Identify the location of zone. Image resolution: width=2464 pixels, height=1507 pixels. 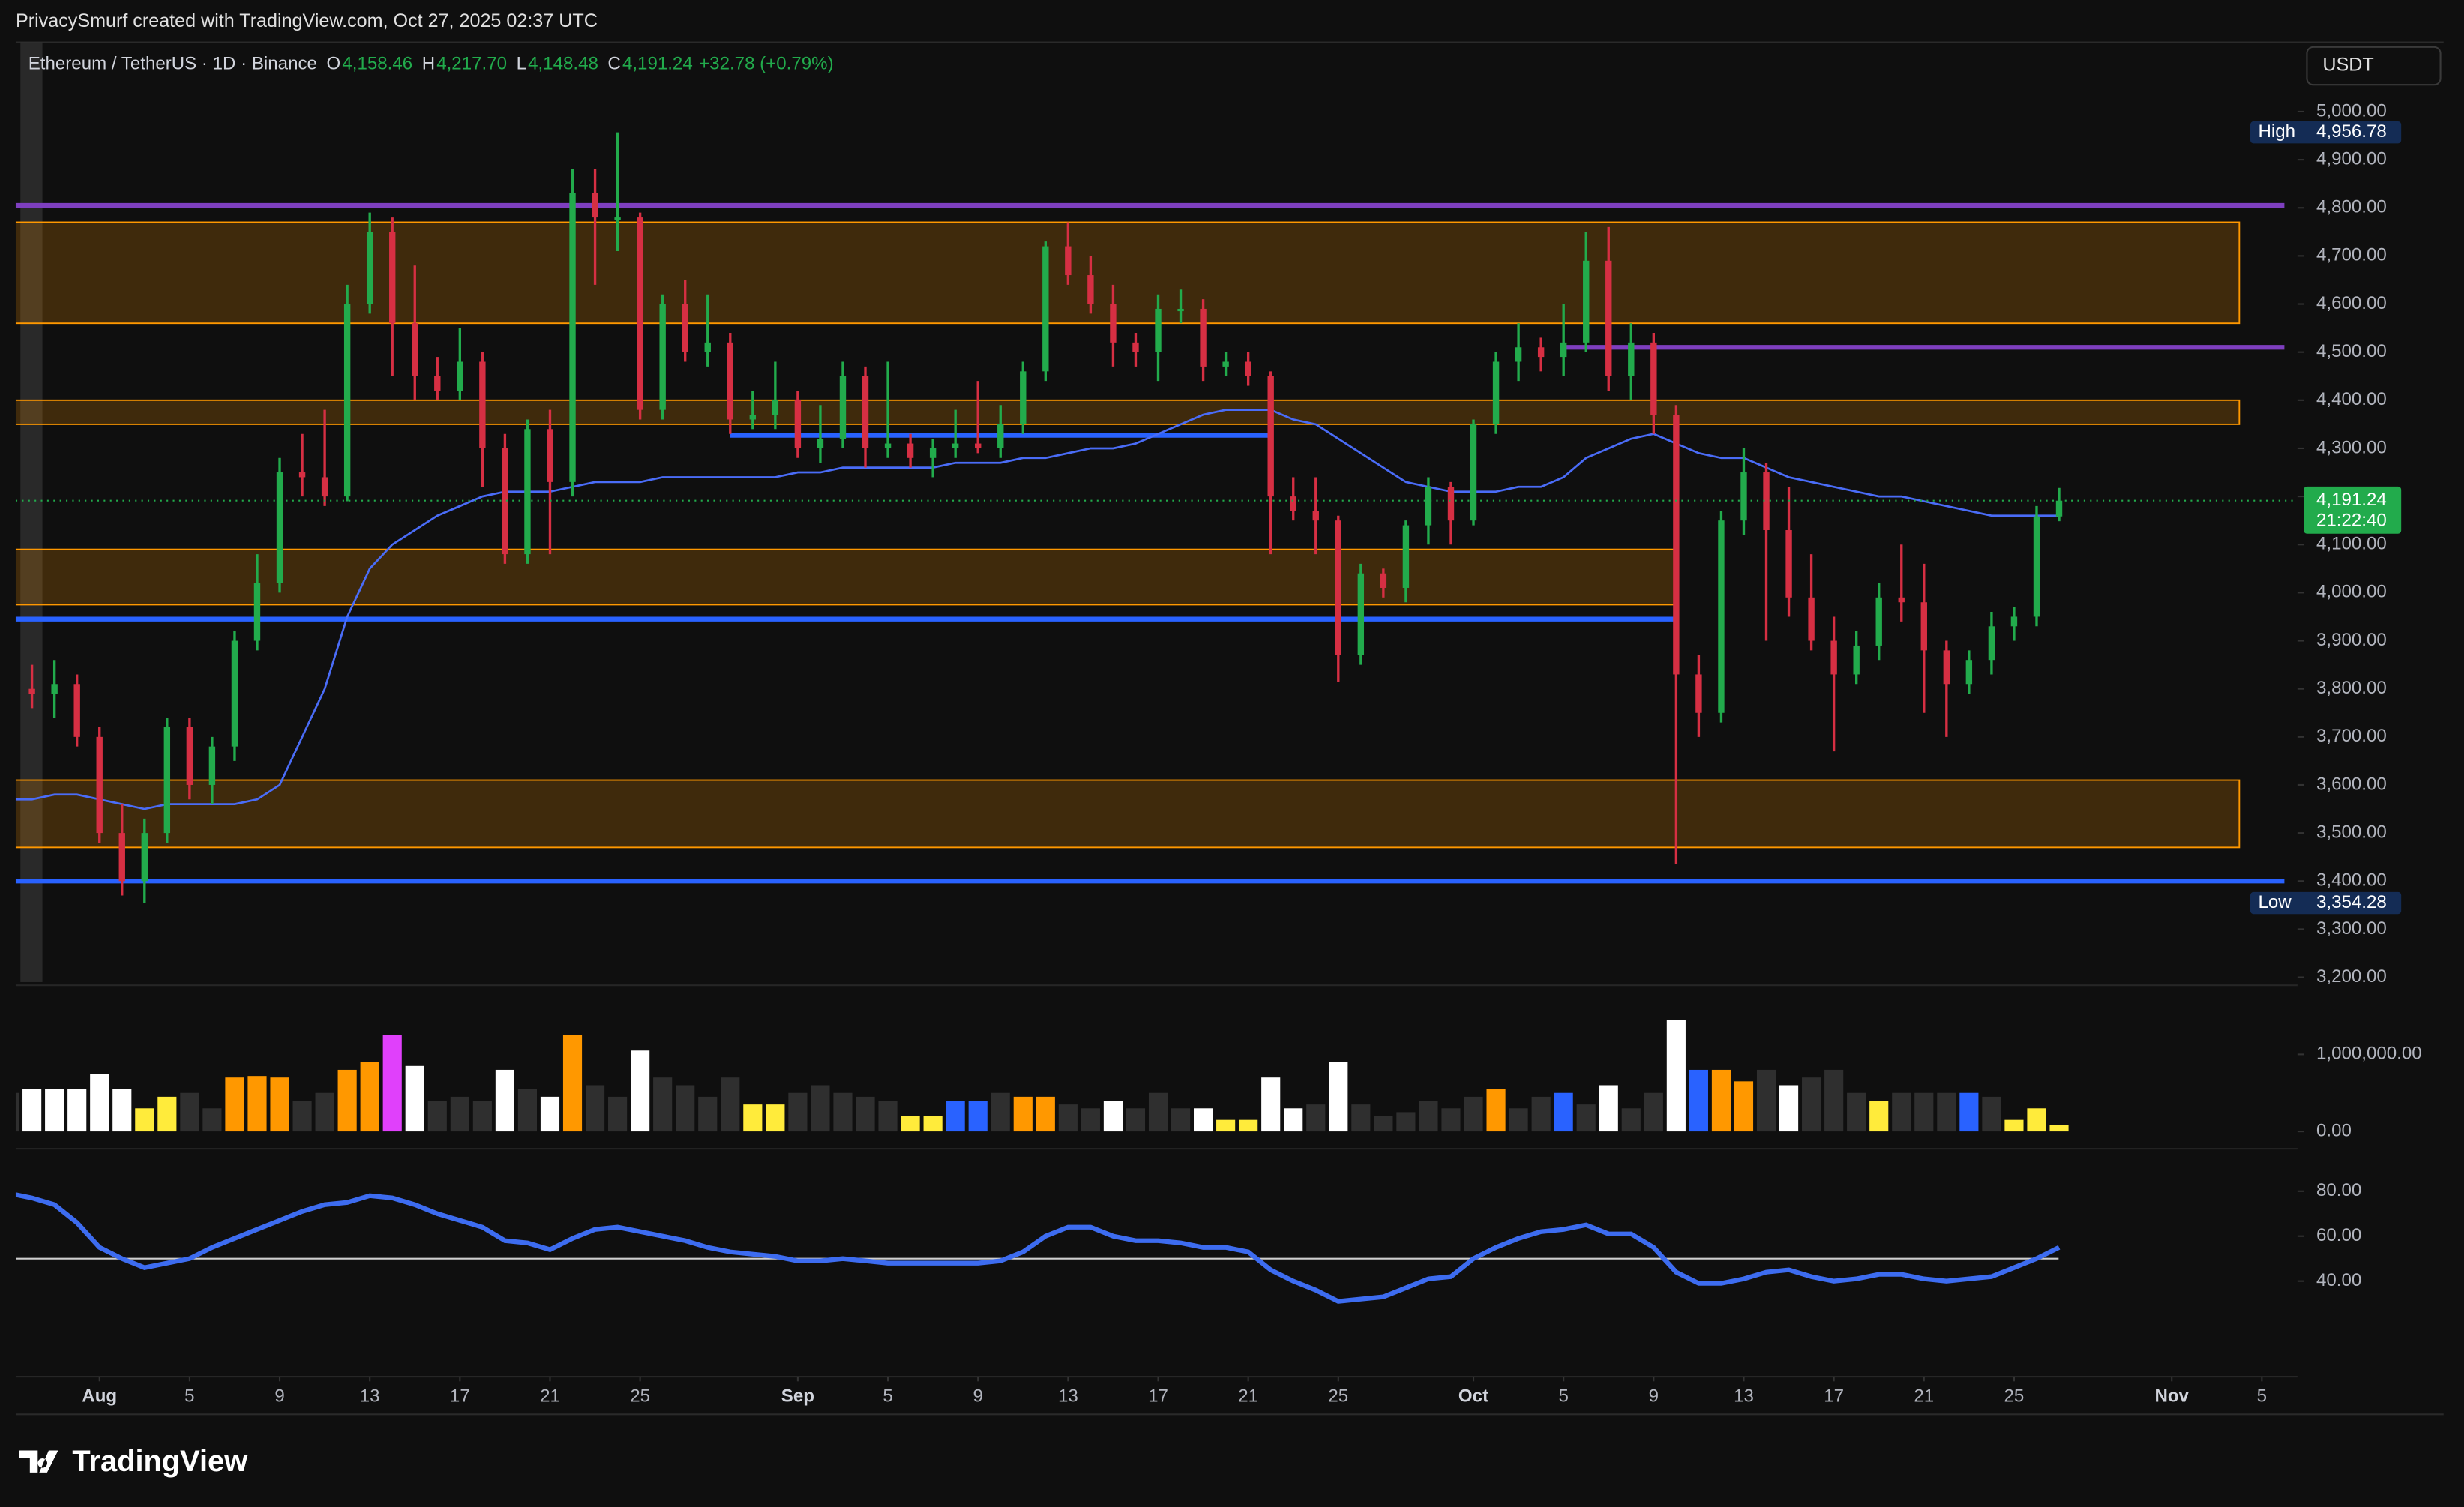
(1128, 412).